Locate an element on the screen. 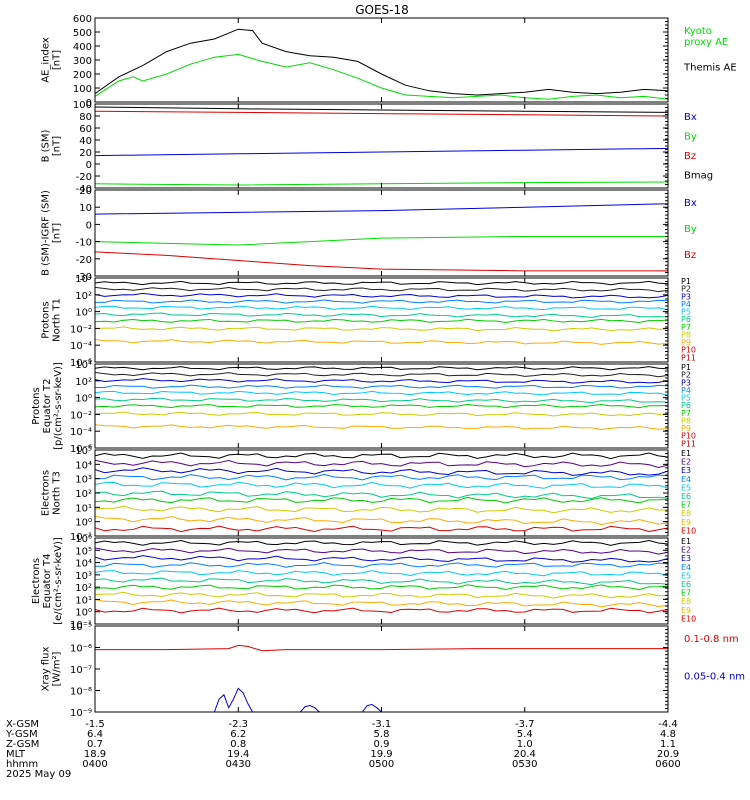 This screenshot has width=750, height=800. legend-entry: Themis AE is located at coordinates (710, 68).